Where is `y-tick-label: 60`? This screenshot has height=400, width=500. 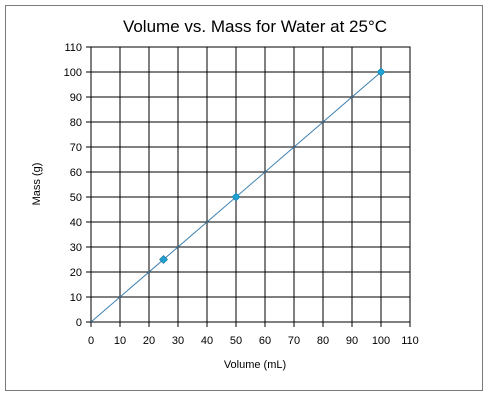 y-tick-label: 60 is located at coordinates (76, 173).